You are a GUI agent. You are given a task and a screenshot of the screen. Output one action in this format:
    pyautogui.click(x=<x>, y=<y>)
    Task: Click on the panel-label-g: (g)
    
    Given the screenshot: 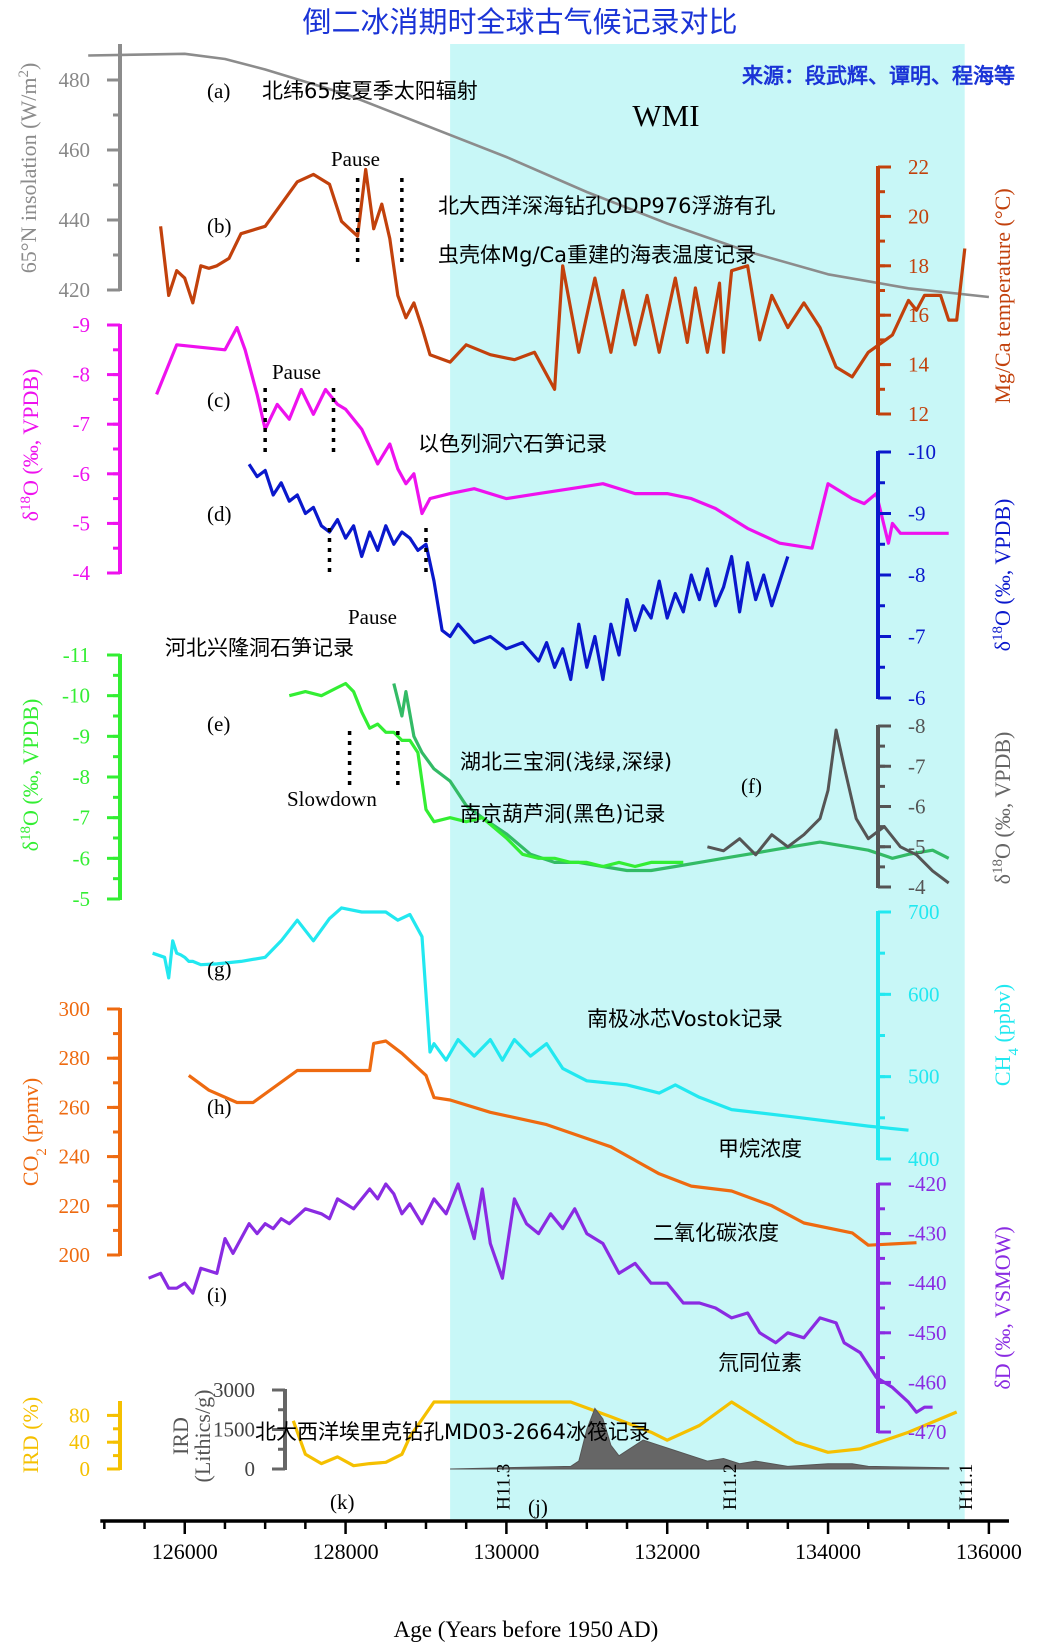 What is the action you would take?
    pyautogui.click(x=219, y=969)
    